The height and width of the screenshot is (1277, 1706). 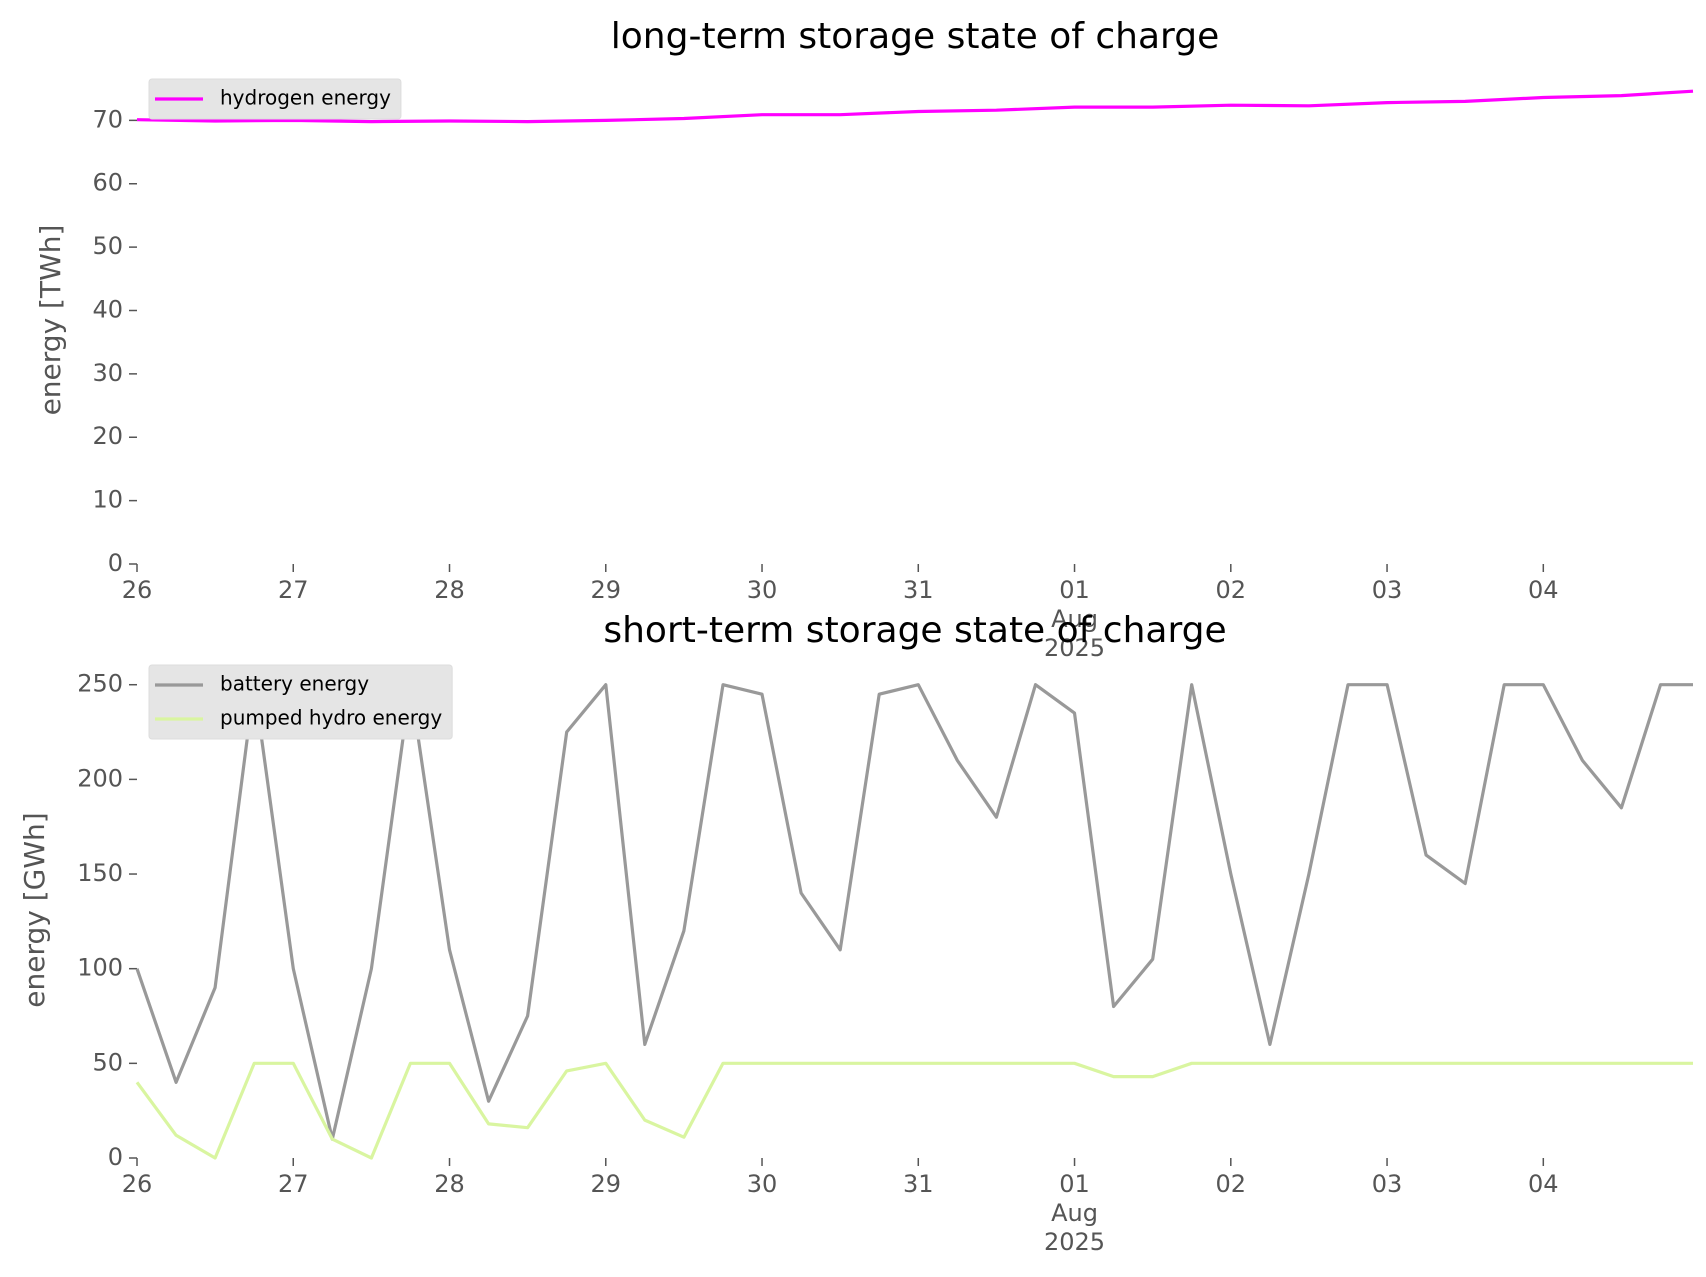 I want to click on y-tick-label: 200, so click(x=100, y=778).